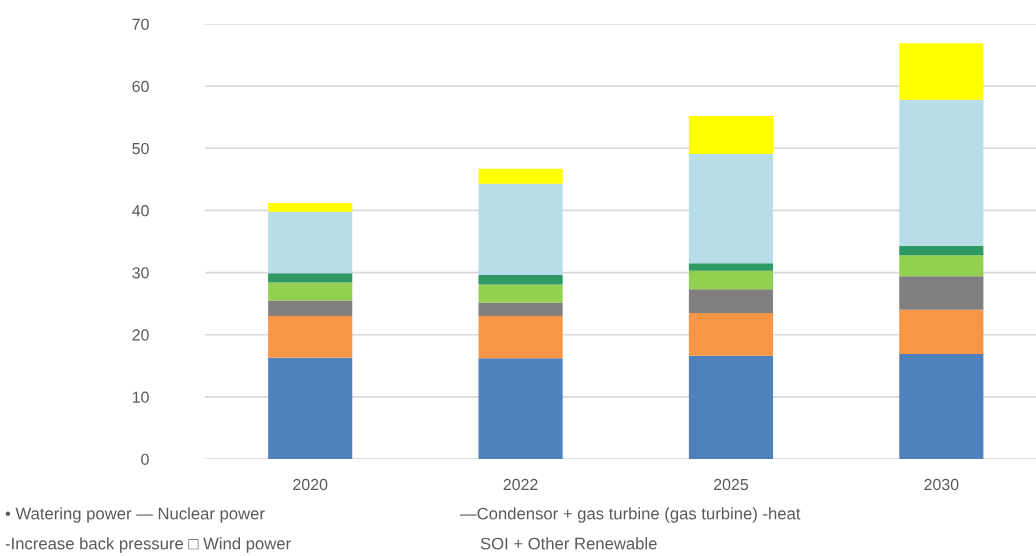 The width and height of the screenshot is (1036, 556). What do you see at coordinates (140, 273) in the screenshot?
I see `y-tick-label: 30` at bounding box center [140, 273].